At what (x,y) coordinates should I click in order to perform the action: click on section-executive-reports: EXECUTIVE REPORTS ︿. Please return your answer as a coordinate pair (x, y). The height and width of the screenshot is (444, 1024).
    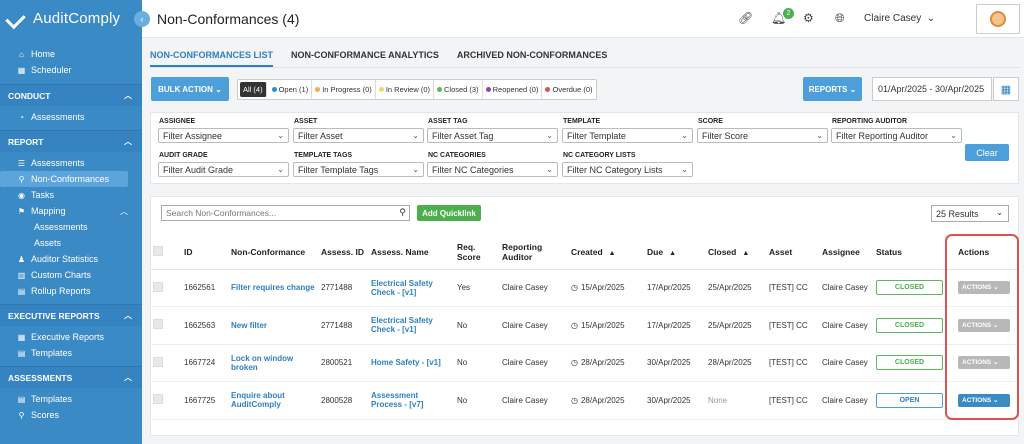
    Looking at the image, I should click on (71, 315).